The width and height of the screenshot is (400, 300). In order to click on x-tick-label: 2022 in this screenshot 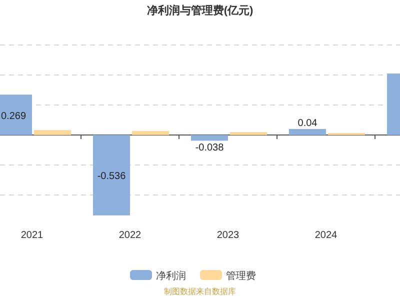, I will do `click(130, 235)`.